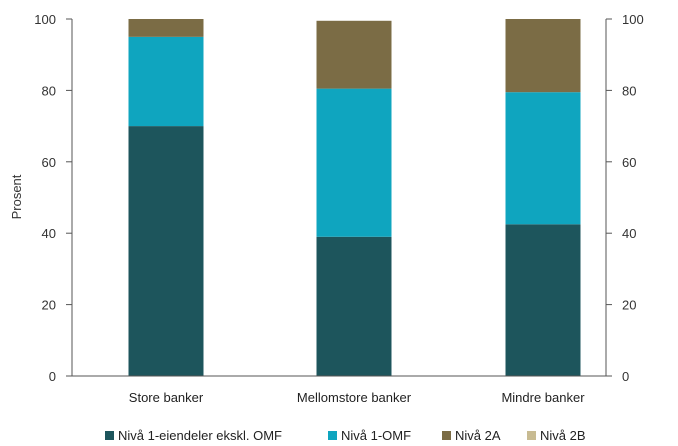  Describe the element at coordinates (478, 435) in the screenshot. I see `legend-label: Nivå 2A` at that location.